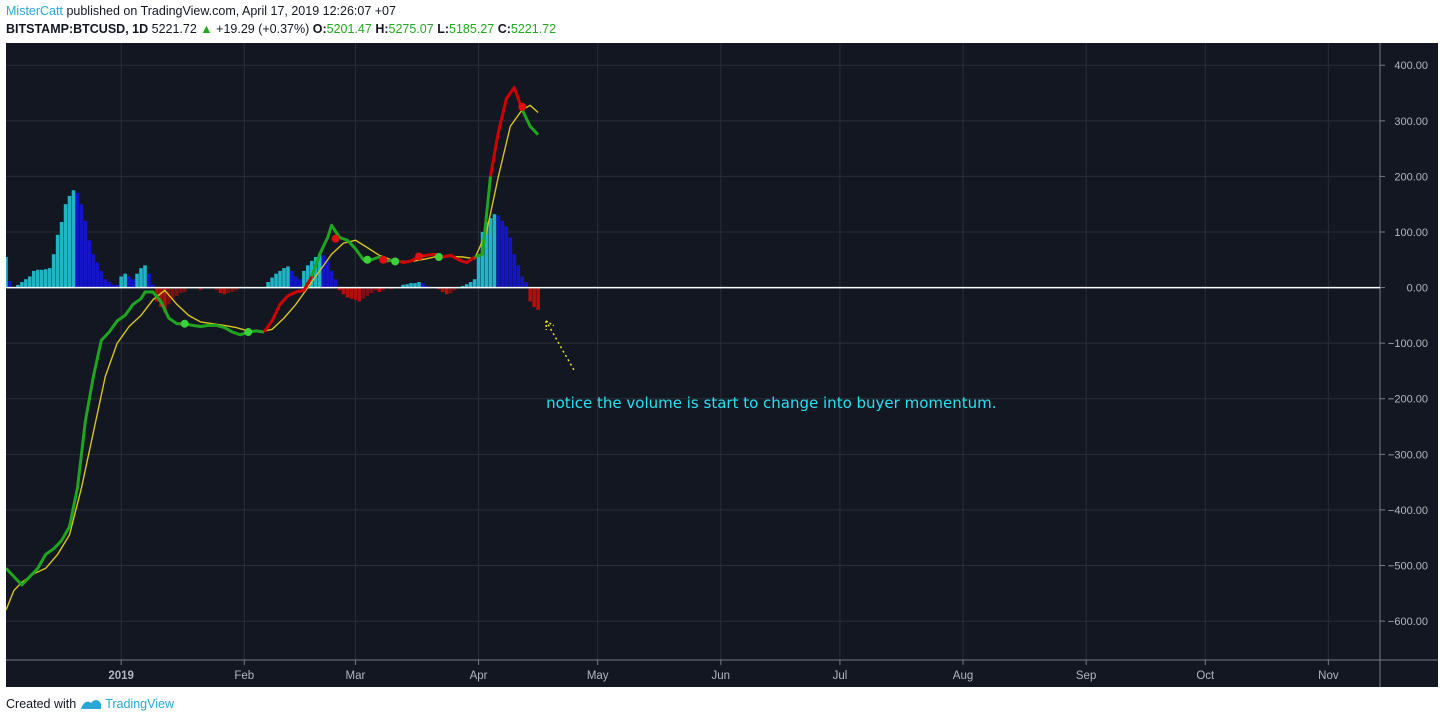 The height and width of the screenshot is (723, 1444). I want to click on y-tick-label: −600.00, so click(1408, 622).